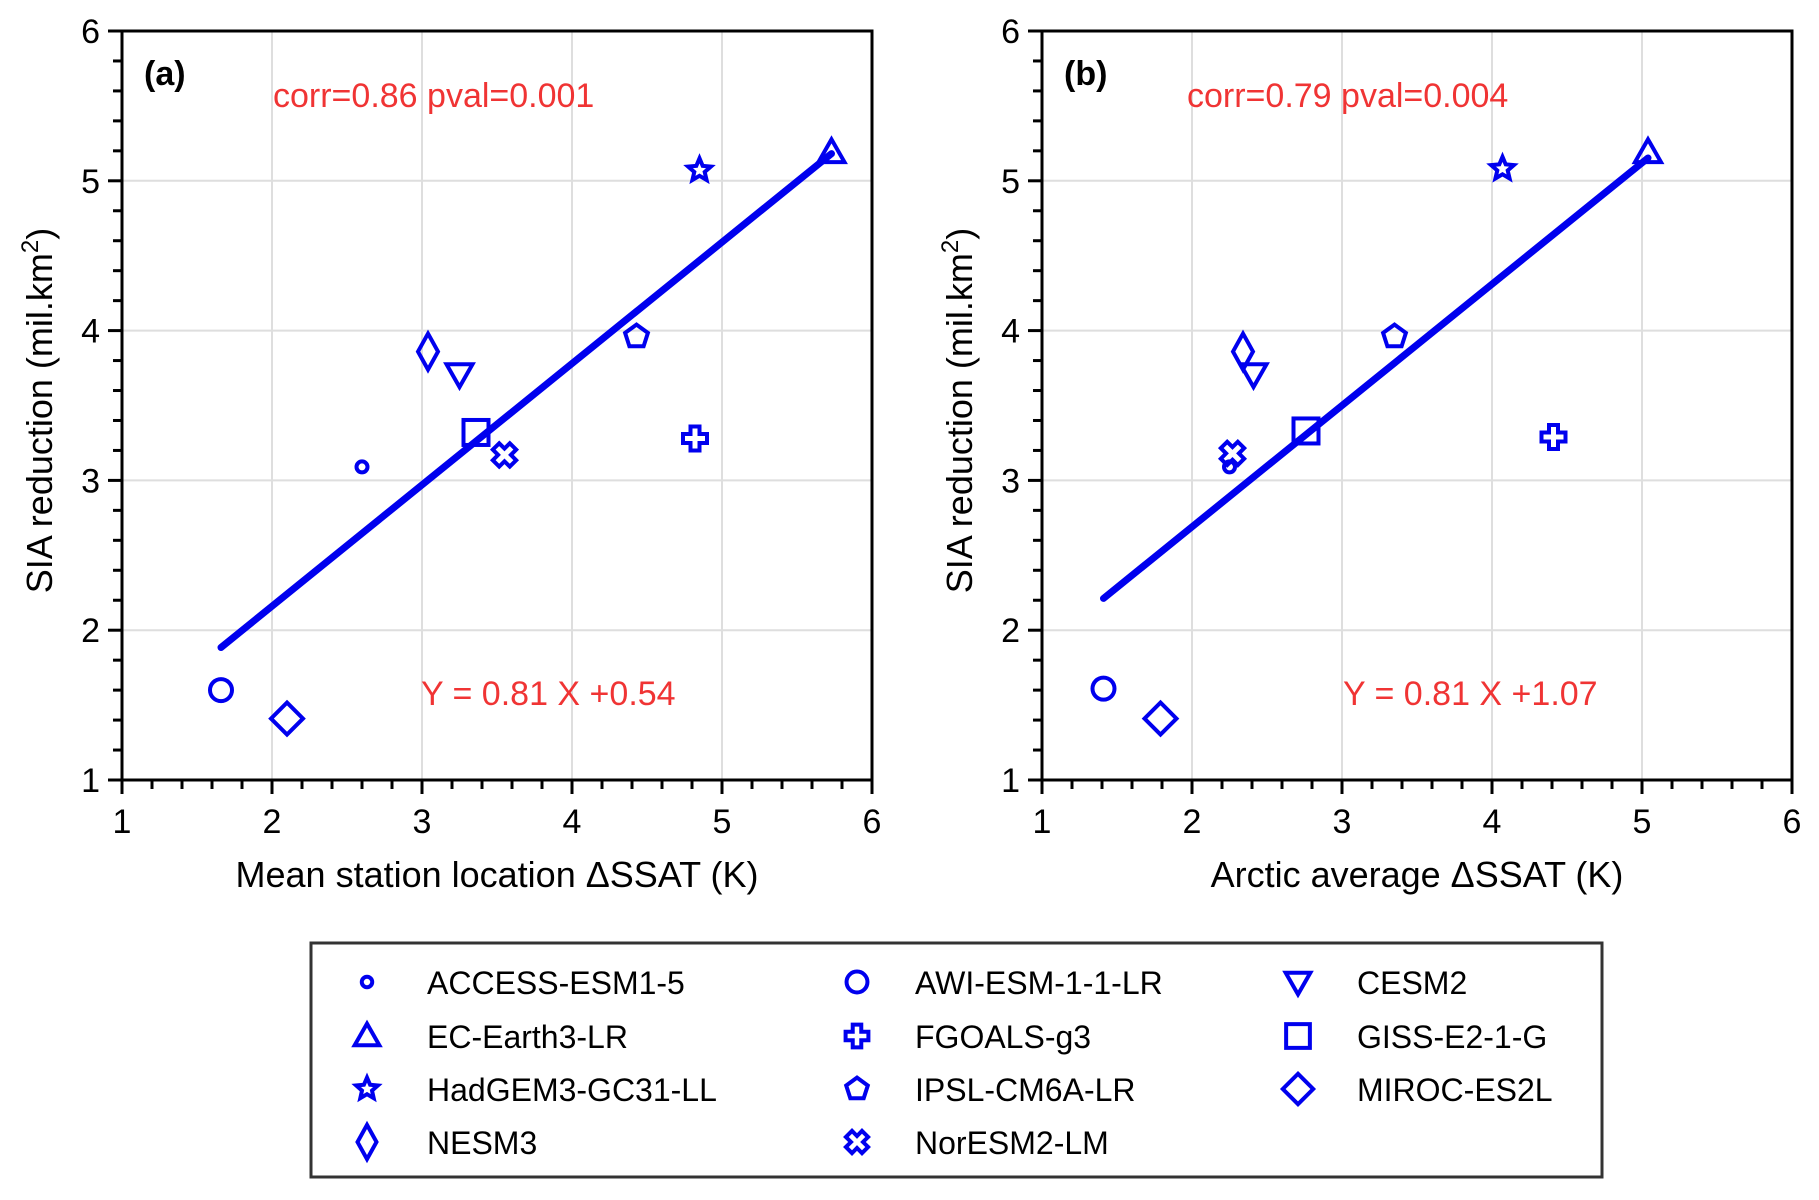 The width and height of the screenshot is (1819, 1200). What do you see at coordinates (857, 1088) in the screenshot?
I see `legend-marker-pentagon-icon` at bounding box center [857, 1088].